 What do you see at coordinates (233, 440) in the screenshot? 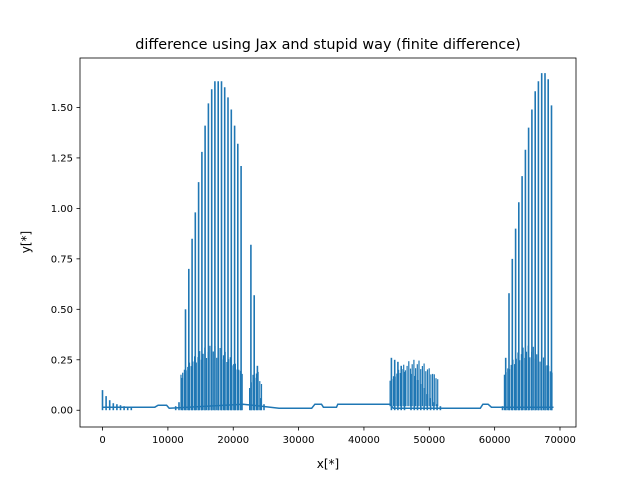
I see `x-tick-label-2: 20000` at bounding box center [233, 440].